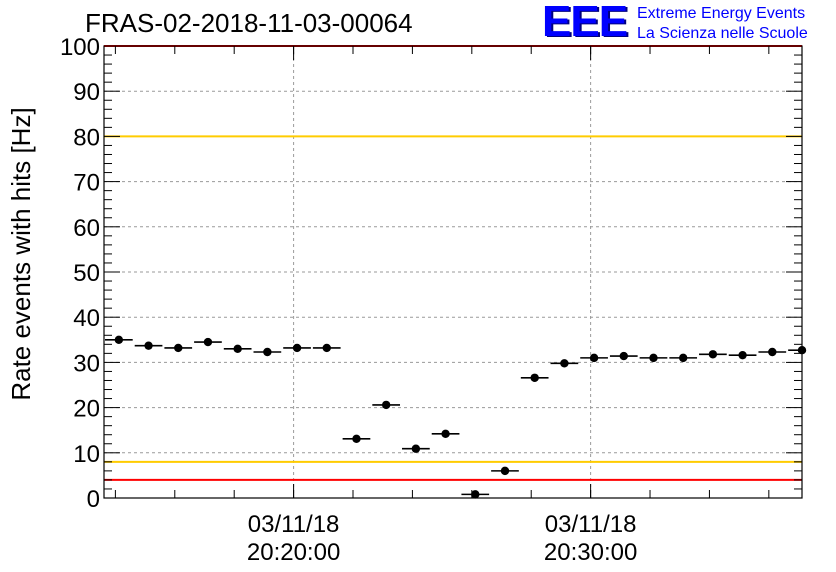 This screenshot has width=836, height=572. Describe the element at coordinates (293, 552) in the screenshot. I see `x-tick-time-label: 20:20:00` at that location.